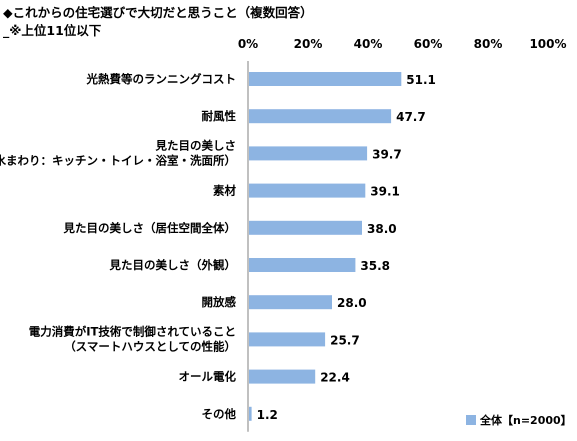 Image resolution: width=577 pixels, height=441 pixels. What do you see at coordinates (411, 117) in the screenshot?
I see `data-label: 47.7` at bounding box center [411, 117].